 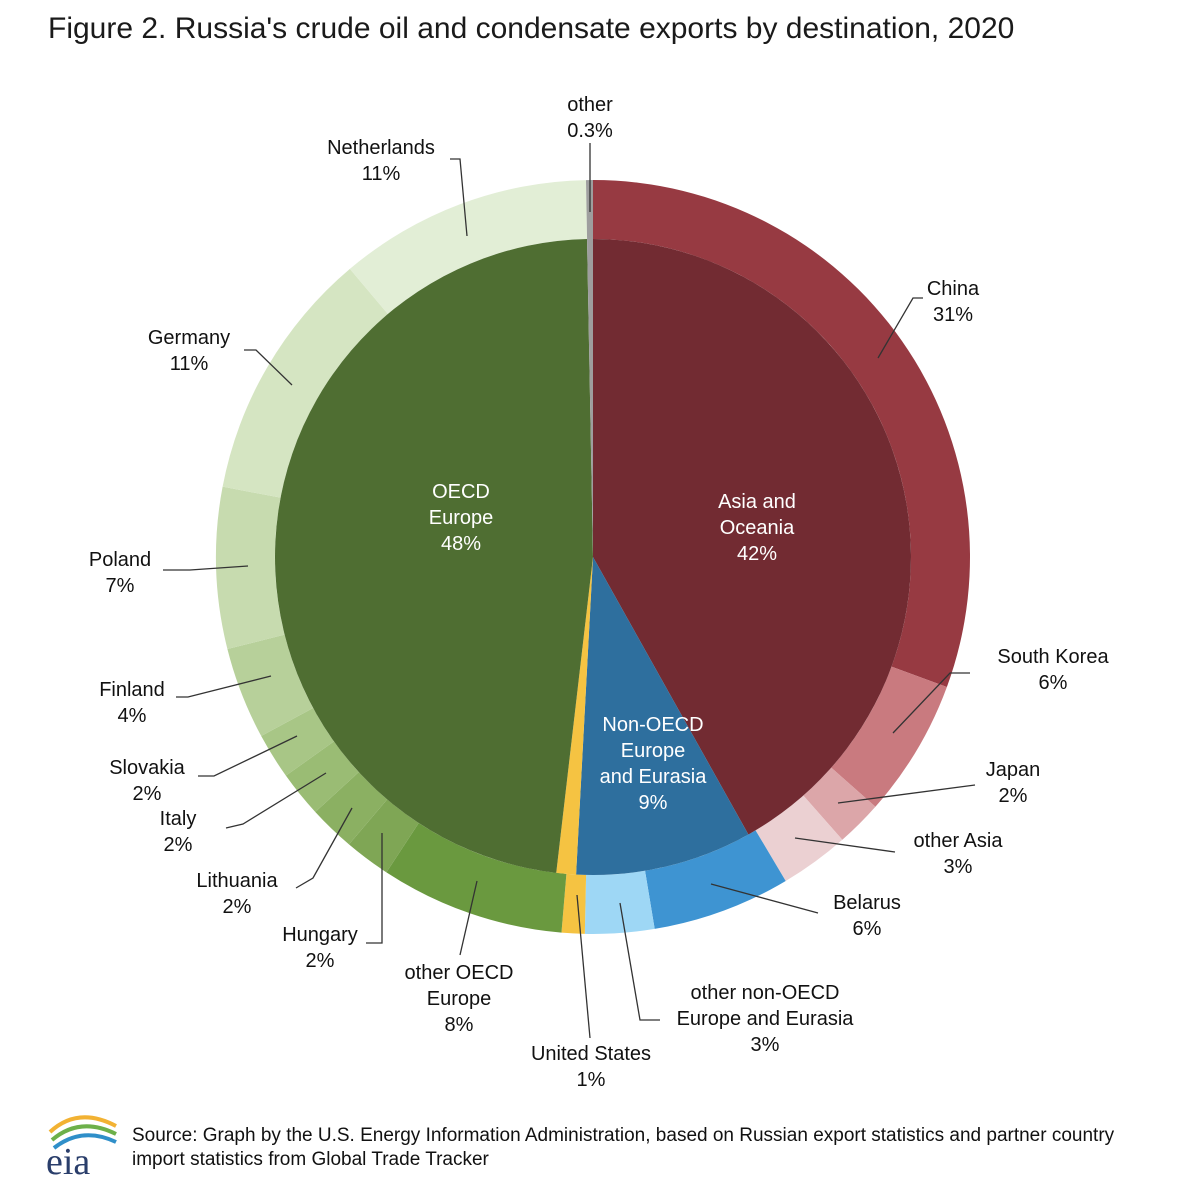 I want to click on leader-other-asia, so click(x=845, y=845).